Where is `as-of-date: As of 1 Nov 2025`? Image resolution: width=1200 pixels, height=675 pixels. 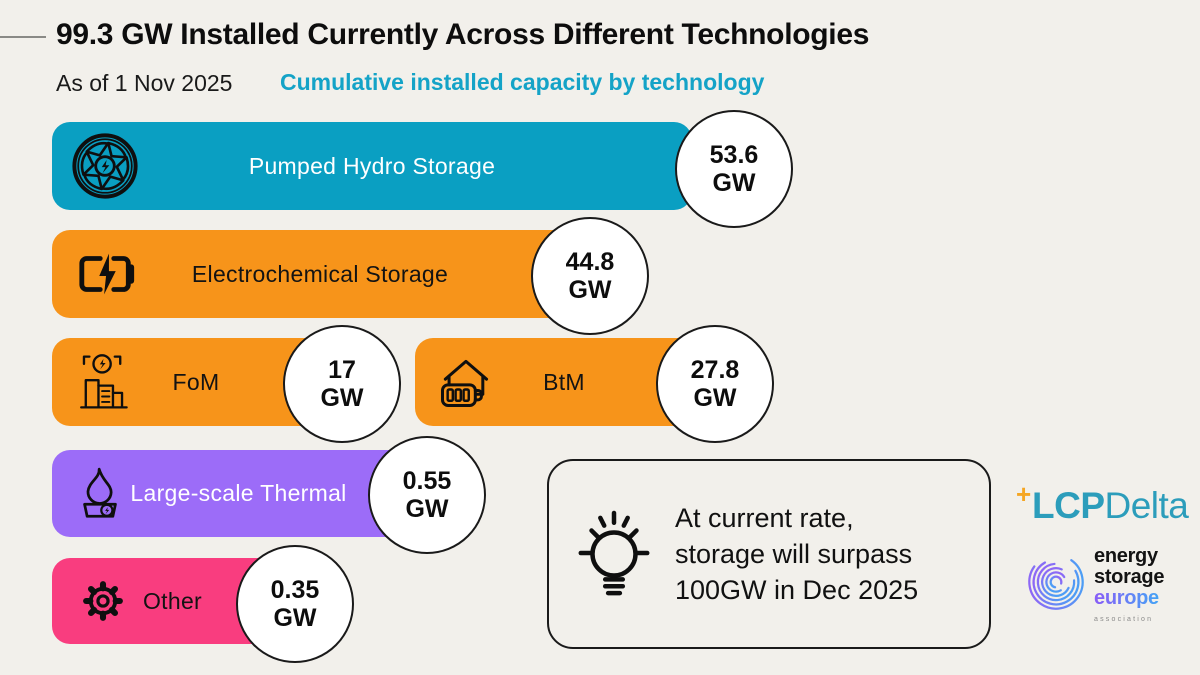
as-of-date: As of 1 Nov 2025 is located at coordinates (144, 83).